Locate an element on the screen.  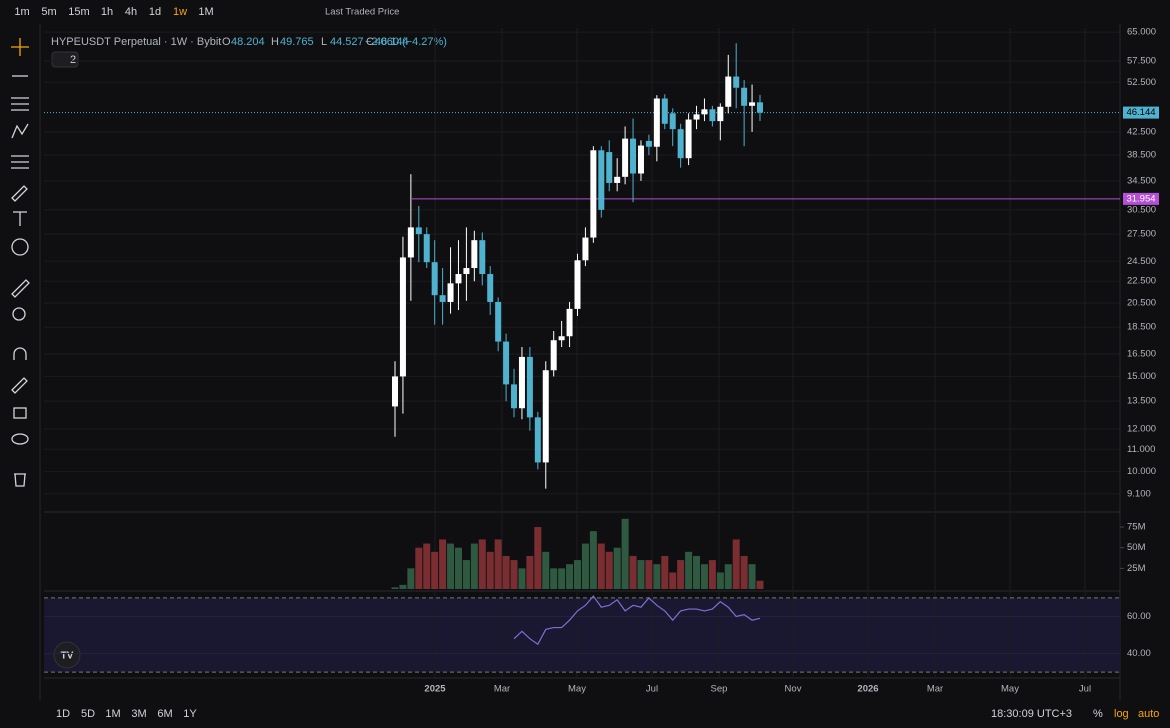
ohlc-value: 44.527 is located at coordinates (347, 42).